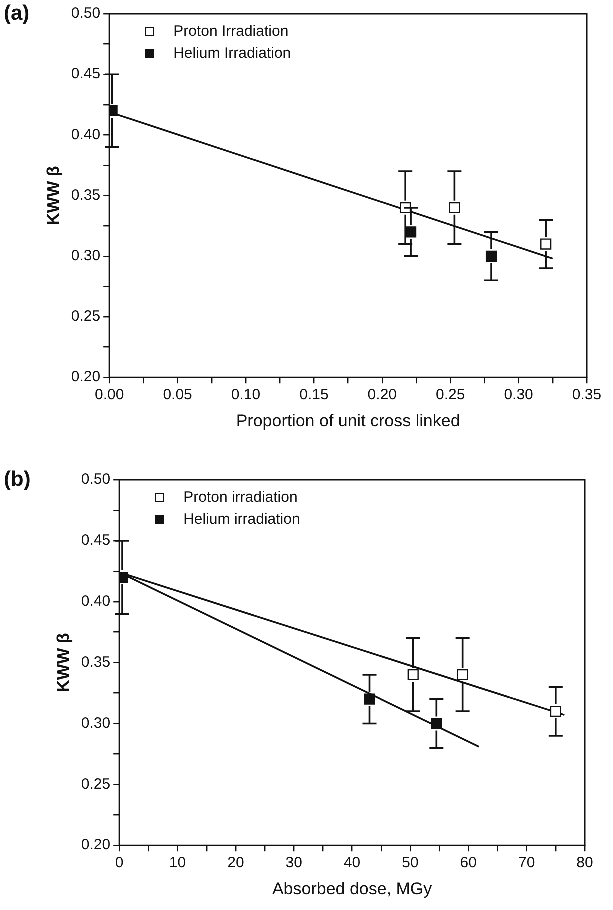 The image size is (613, 910). Describe the element at coordinates (587, 395) in the screenshot. I see `x-tick-label: 0.35` at that location.